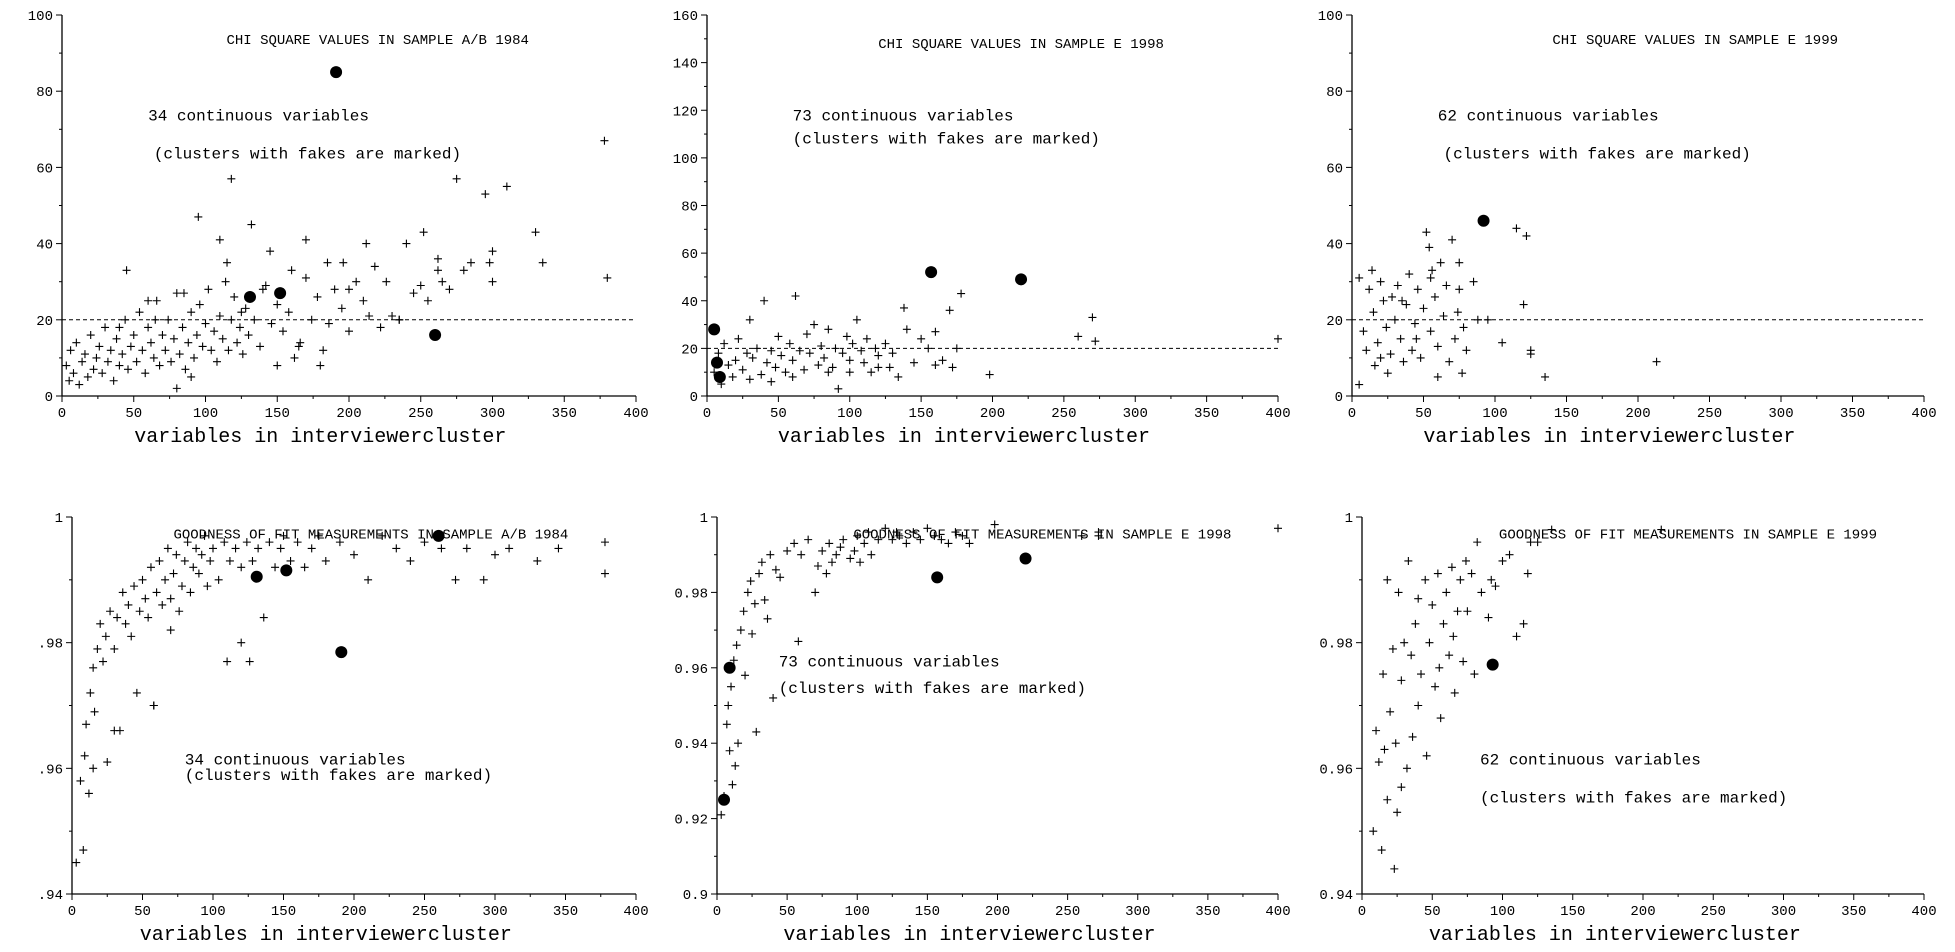 This screenshot has height=952, width=1955. I want to click on chart-title: CHI SQUARE VALUES IN SAMPLE E 1999, so click(1695, 41).